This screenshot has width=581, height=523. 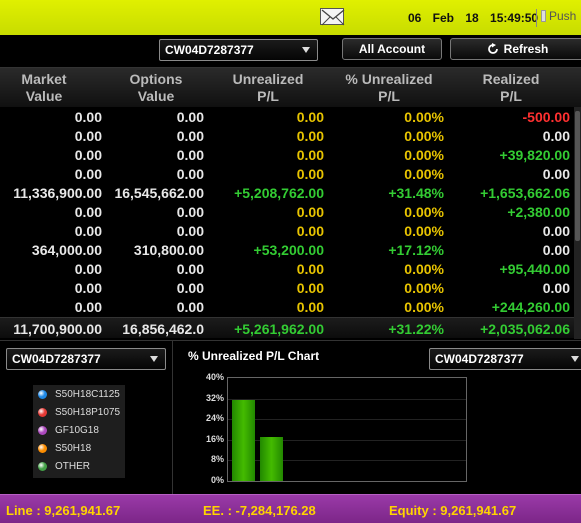 What do you see at coordinates (492, 48) in the screenshot?
I see `refresh-icon` at bounding box center [492, 48].